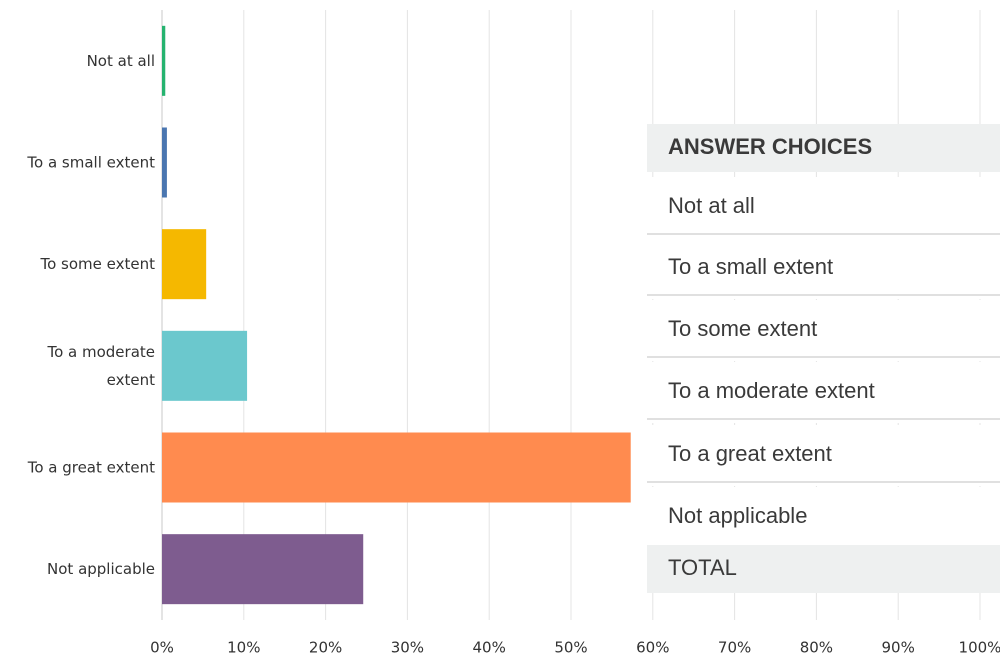  Describe the element at coordinates (737, 515) in the screenshot. I see `table-row-label: Not applicable` at that location.